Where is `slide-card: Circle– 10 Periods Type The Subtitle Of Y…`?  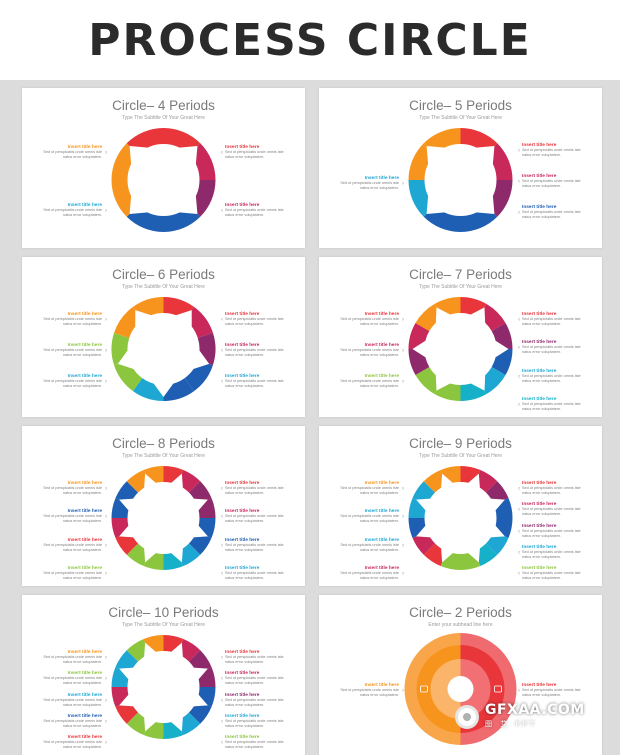 slide-card: Circle– 10 Periods Type The Subtitle Of Y… is located at coordinates (163, 675).